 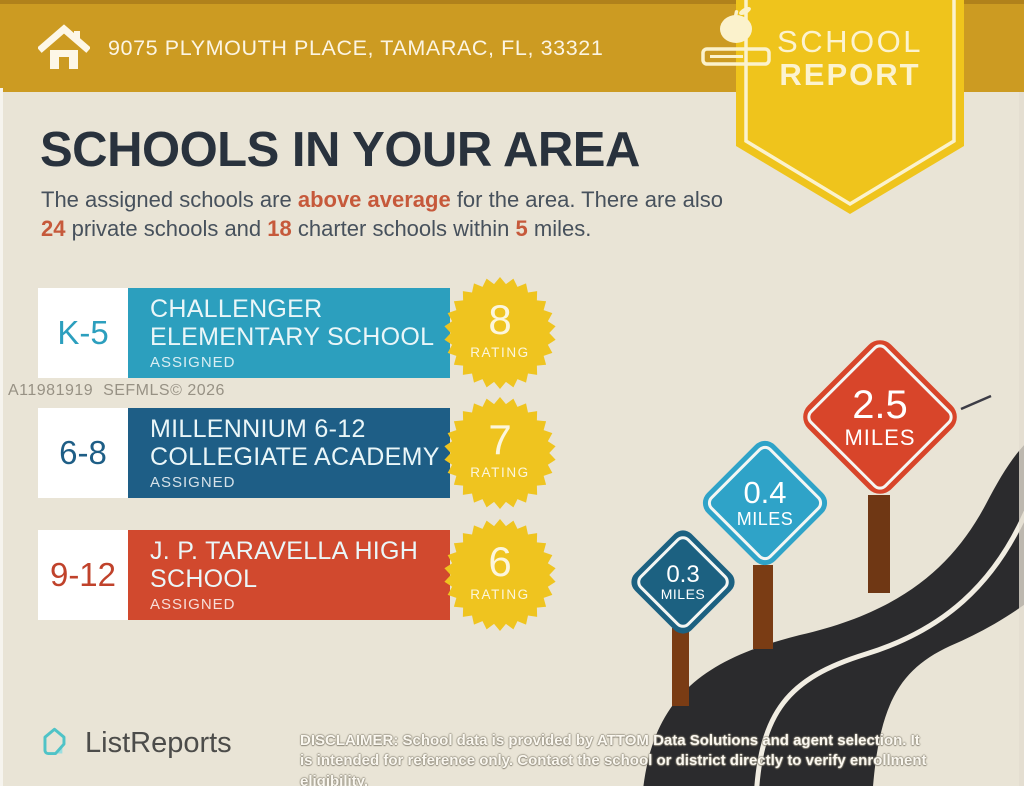 What do you see at coordinates (169, 199) in the screenshot?
I see `intro-text-part: The assigned schools are` at bounding box center [169, 199].